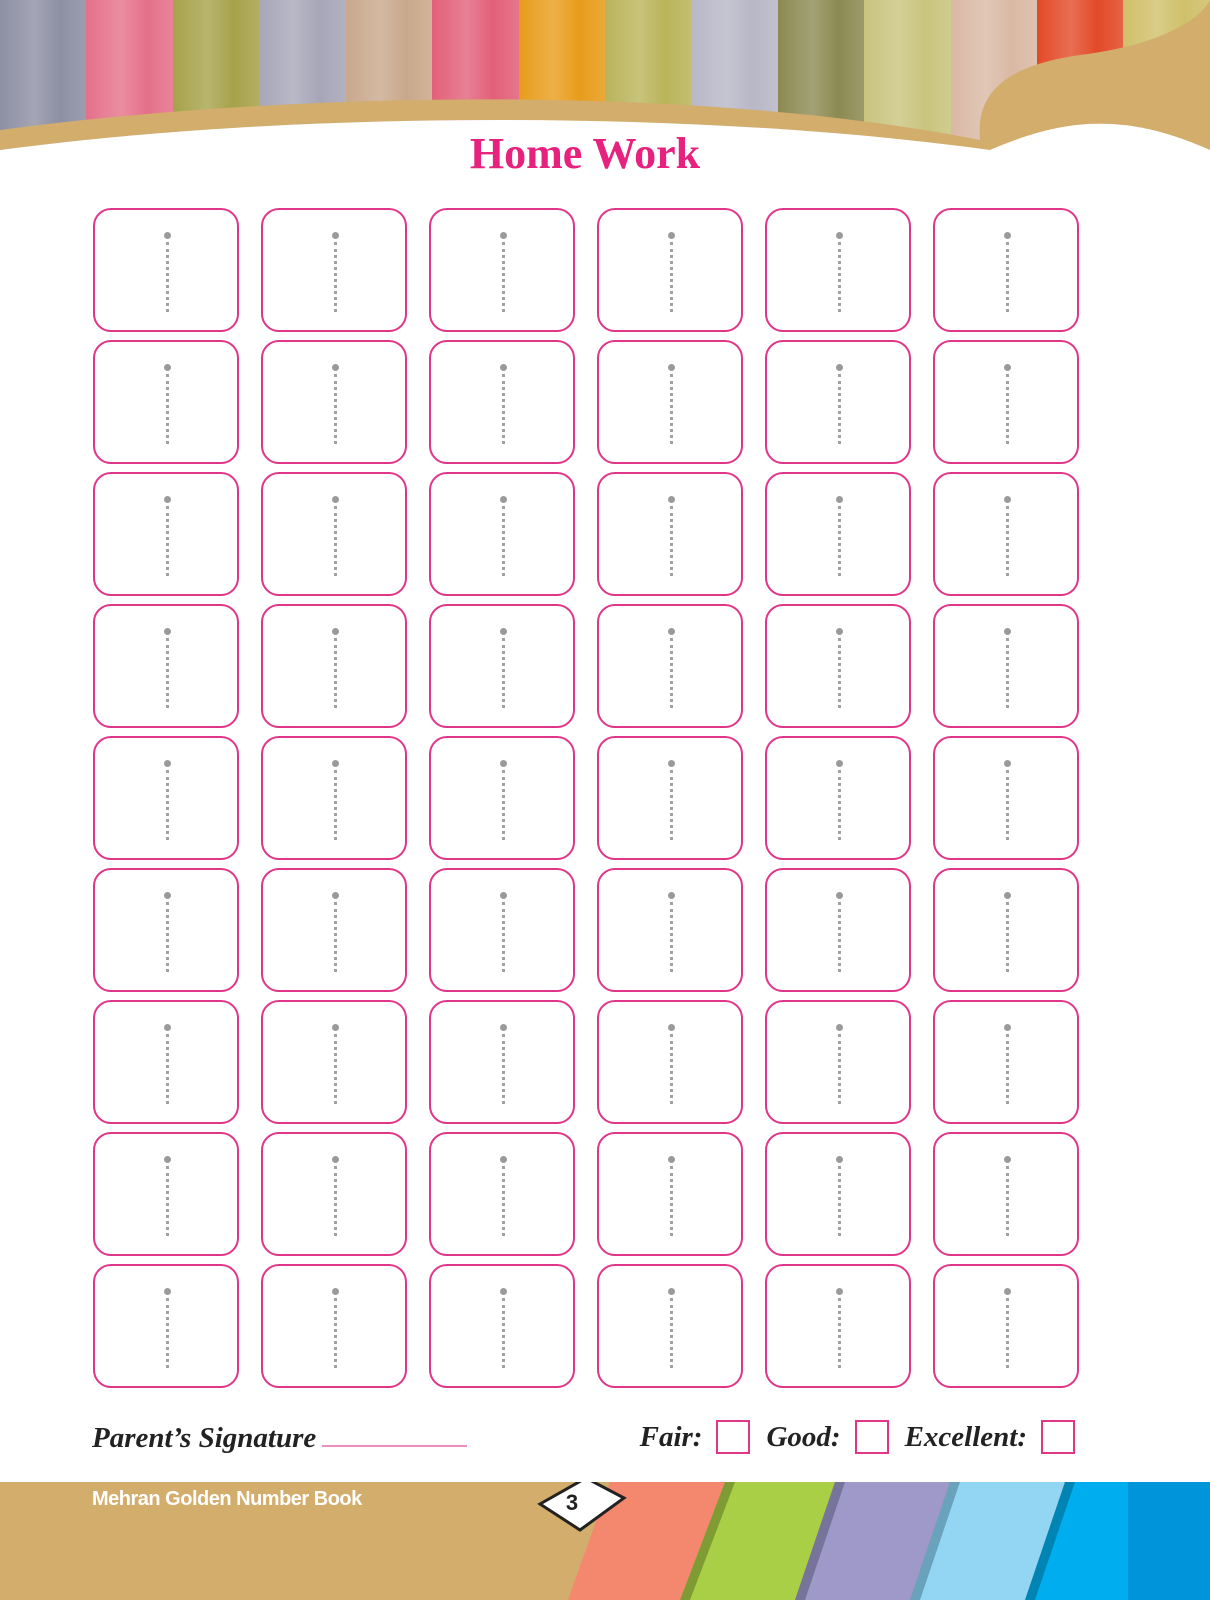 This screenshot has height=1600, width=1210. What do you see at coordinates (965, 1437) in the screenshot?
I see `excellent-label: Excellent:` at bounding box center [965, 1437].